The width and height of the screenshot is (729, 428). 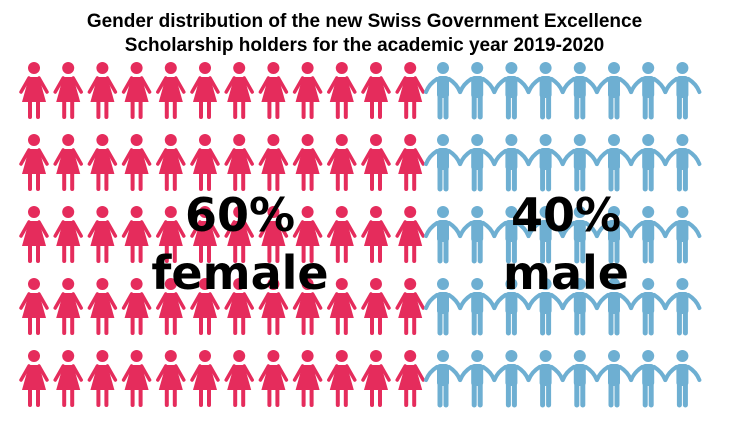 What do you see at coordinates (566, 215) in the screenshot?
I see `male-percent-label: 40%` at bounding box center [566, 215].